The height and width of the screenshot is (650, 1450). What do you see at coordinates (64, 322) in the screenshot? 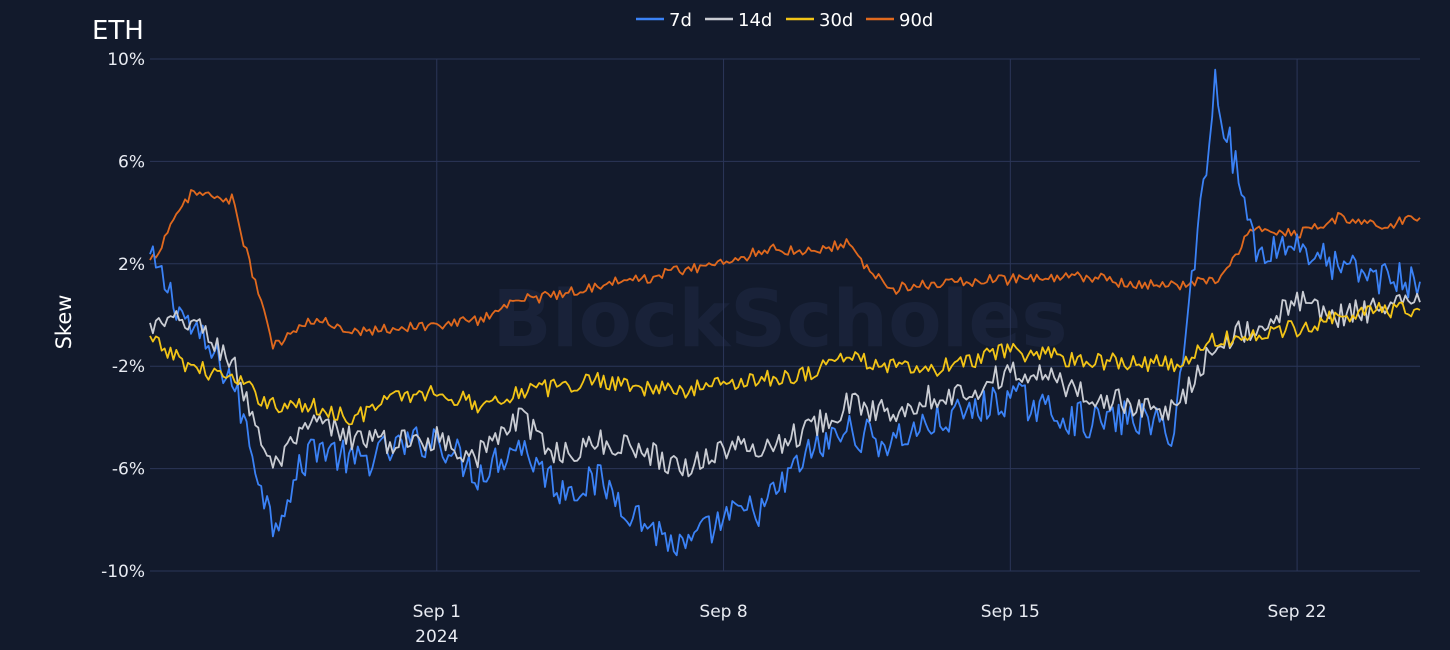
I see `y-axis-label: Skew` at bounding box center [64, 322].